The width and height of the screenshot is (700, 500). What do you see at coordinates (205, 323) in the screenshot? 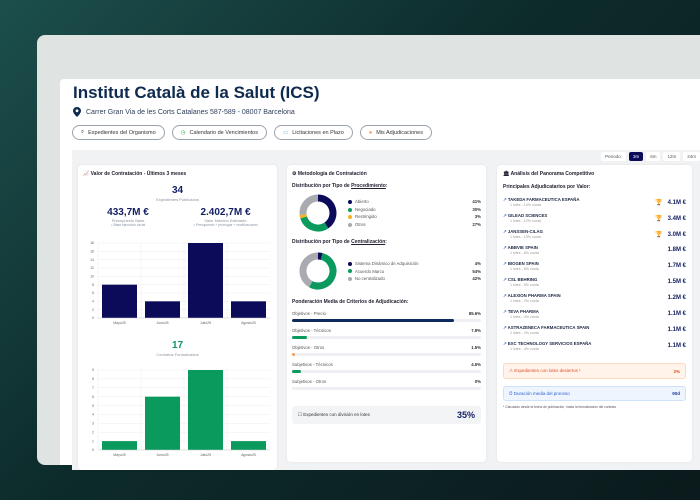
I see `x-tick-label: Julio25` at bounding box center [205, 323].